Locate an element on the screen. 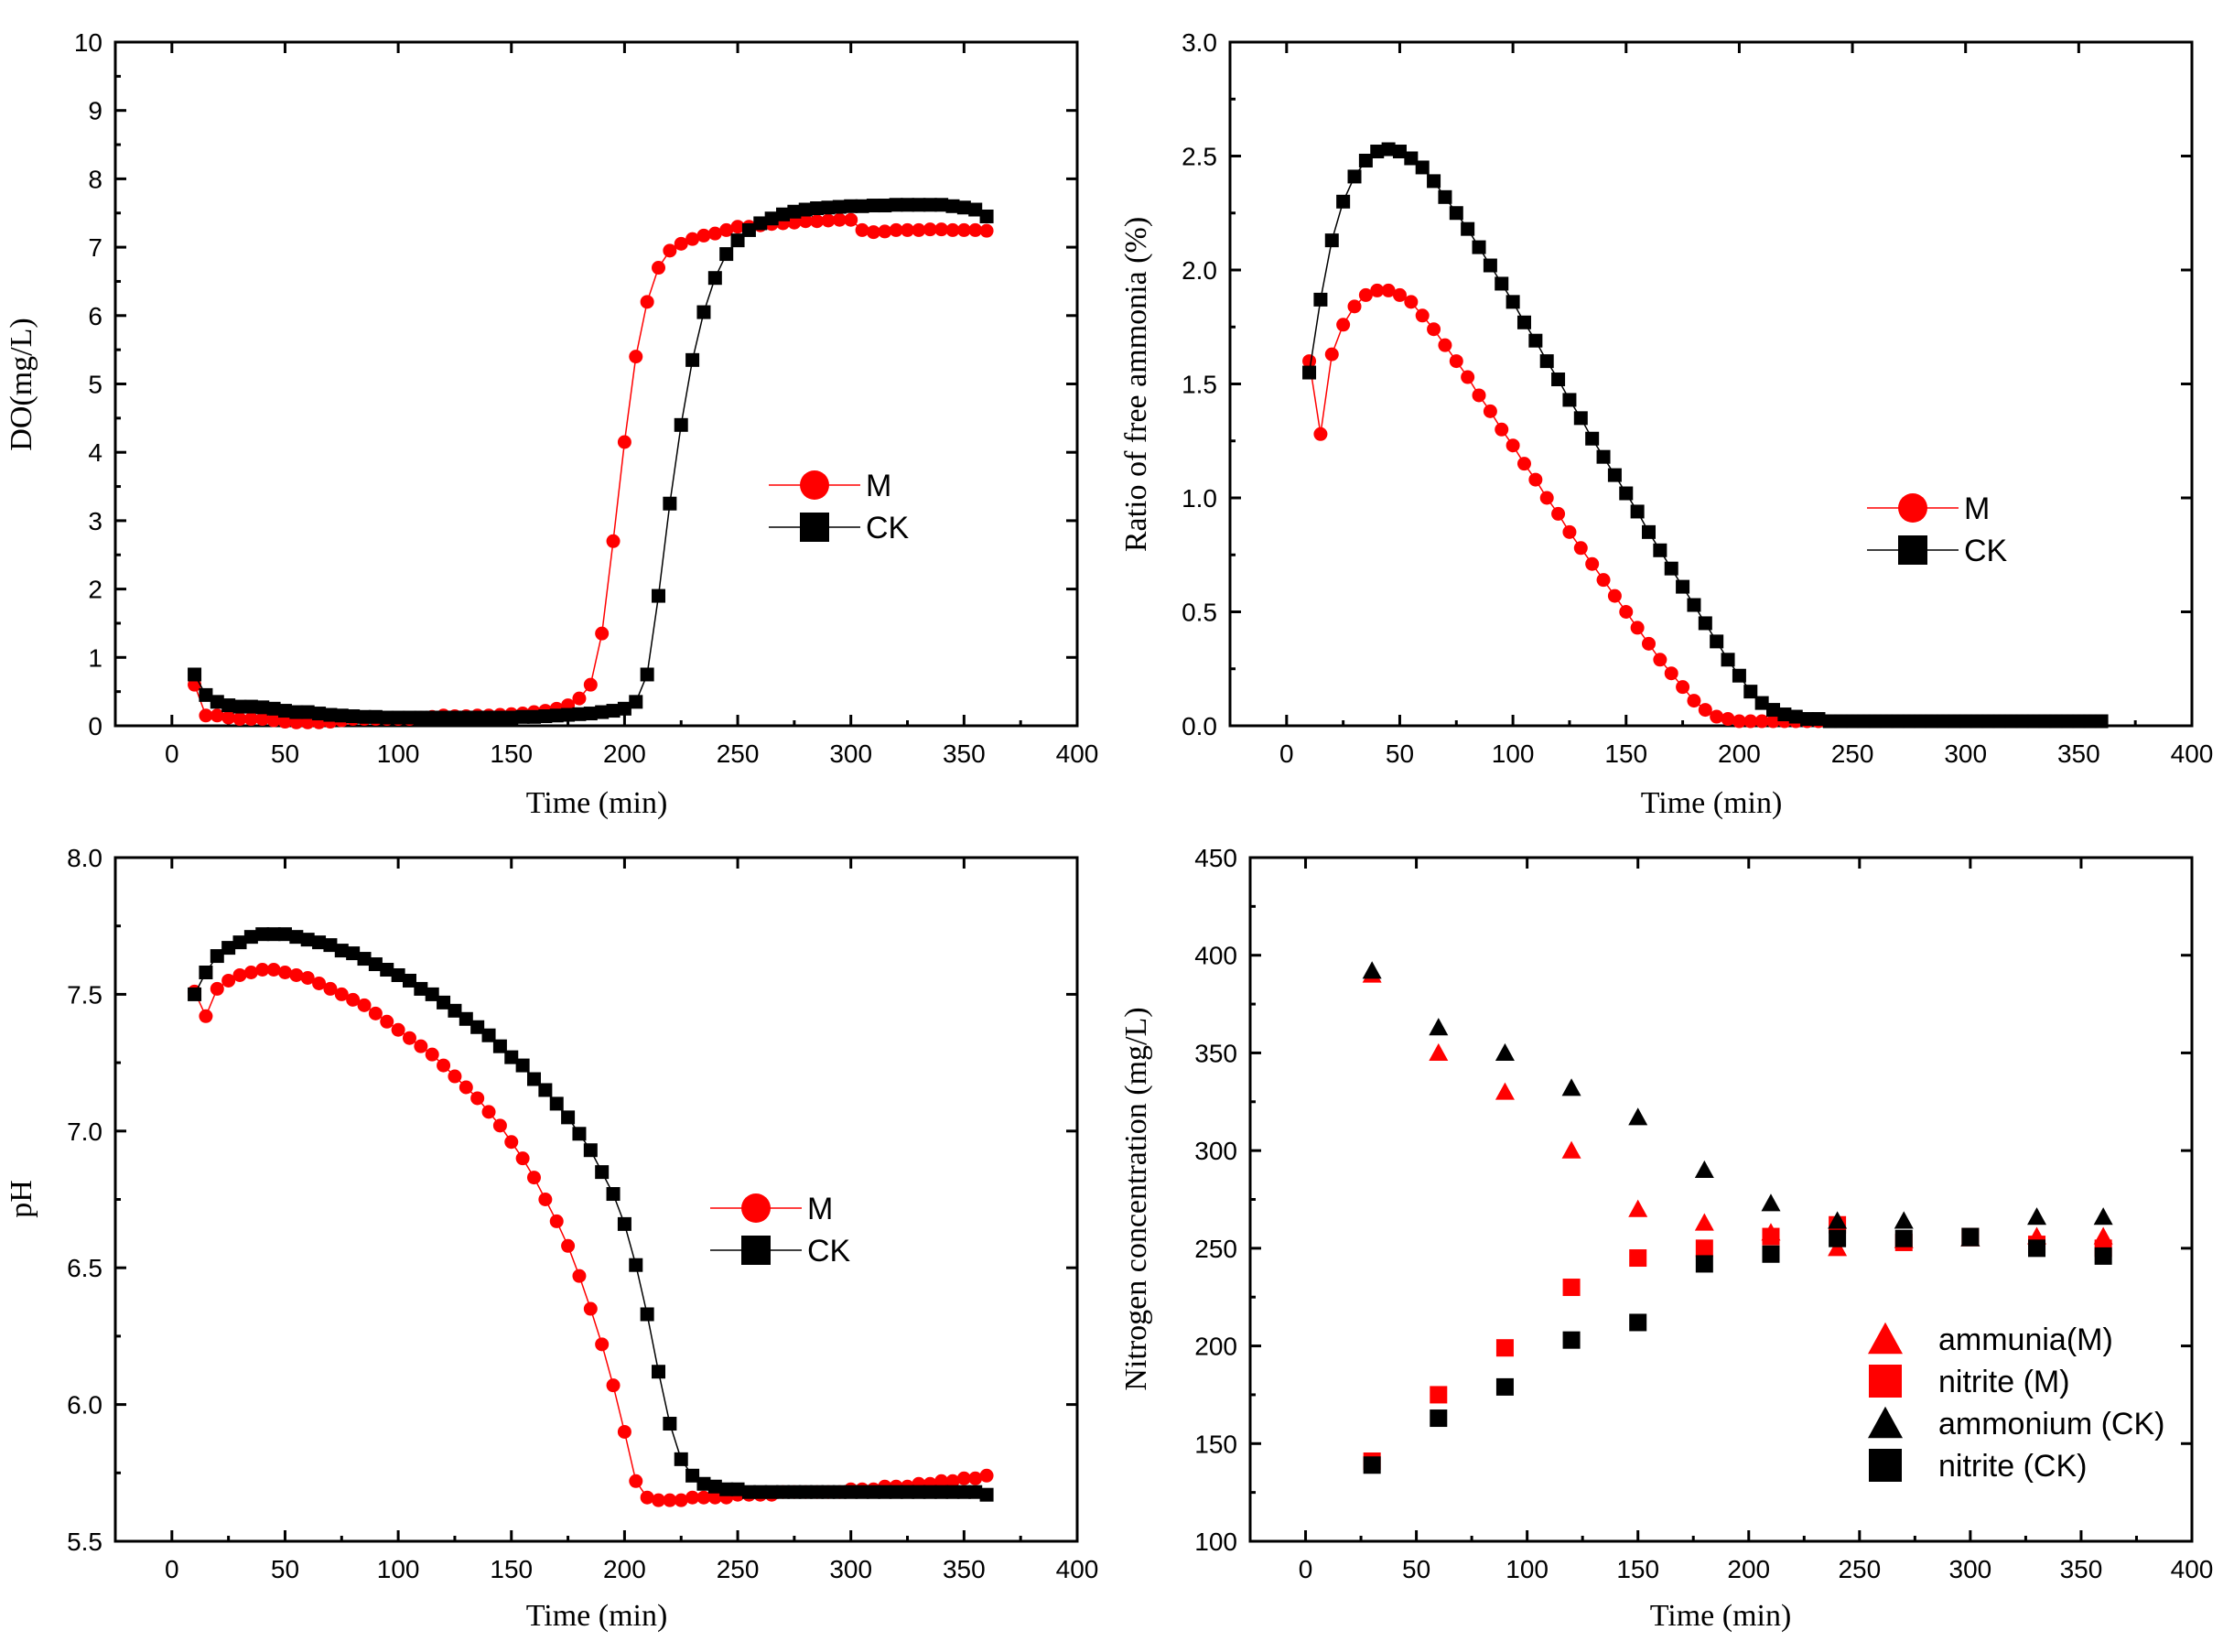  legend-marker is located at coordinates (1912, 550).